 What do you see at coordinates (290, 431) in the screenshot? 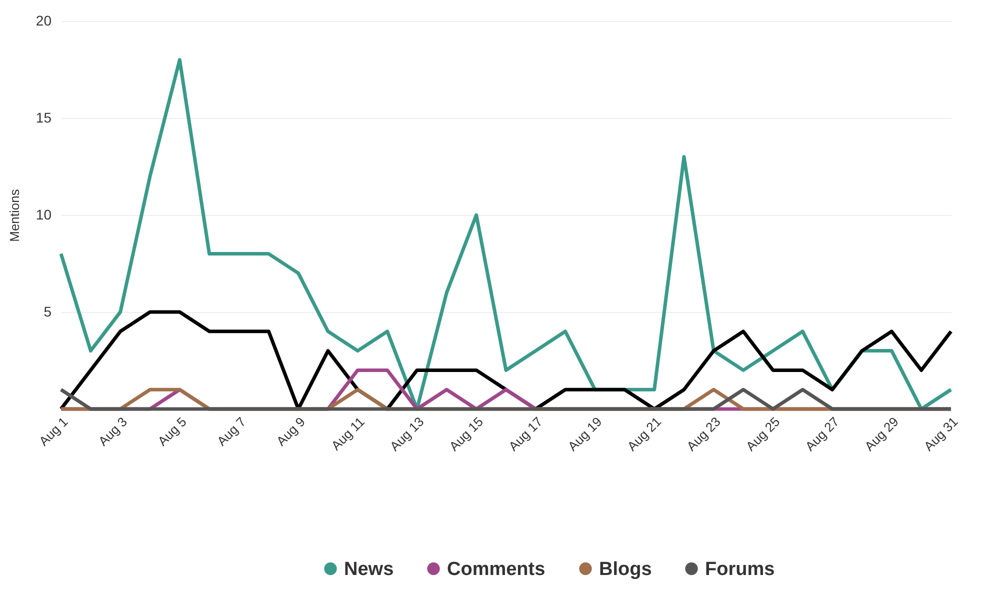
I see `x-tick-label: Aug 9` at bounding box center [290, 431].